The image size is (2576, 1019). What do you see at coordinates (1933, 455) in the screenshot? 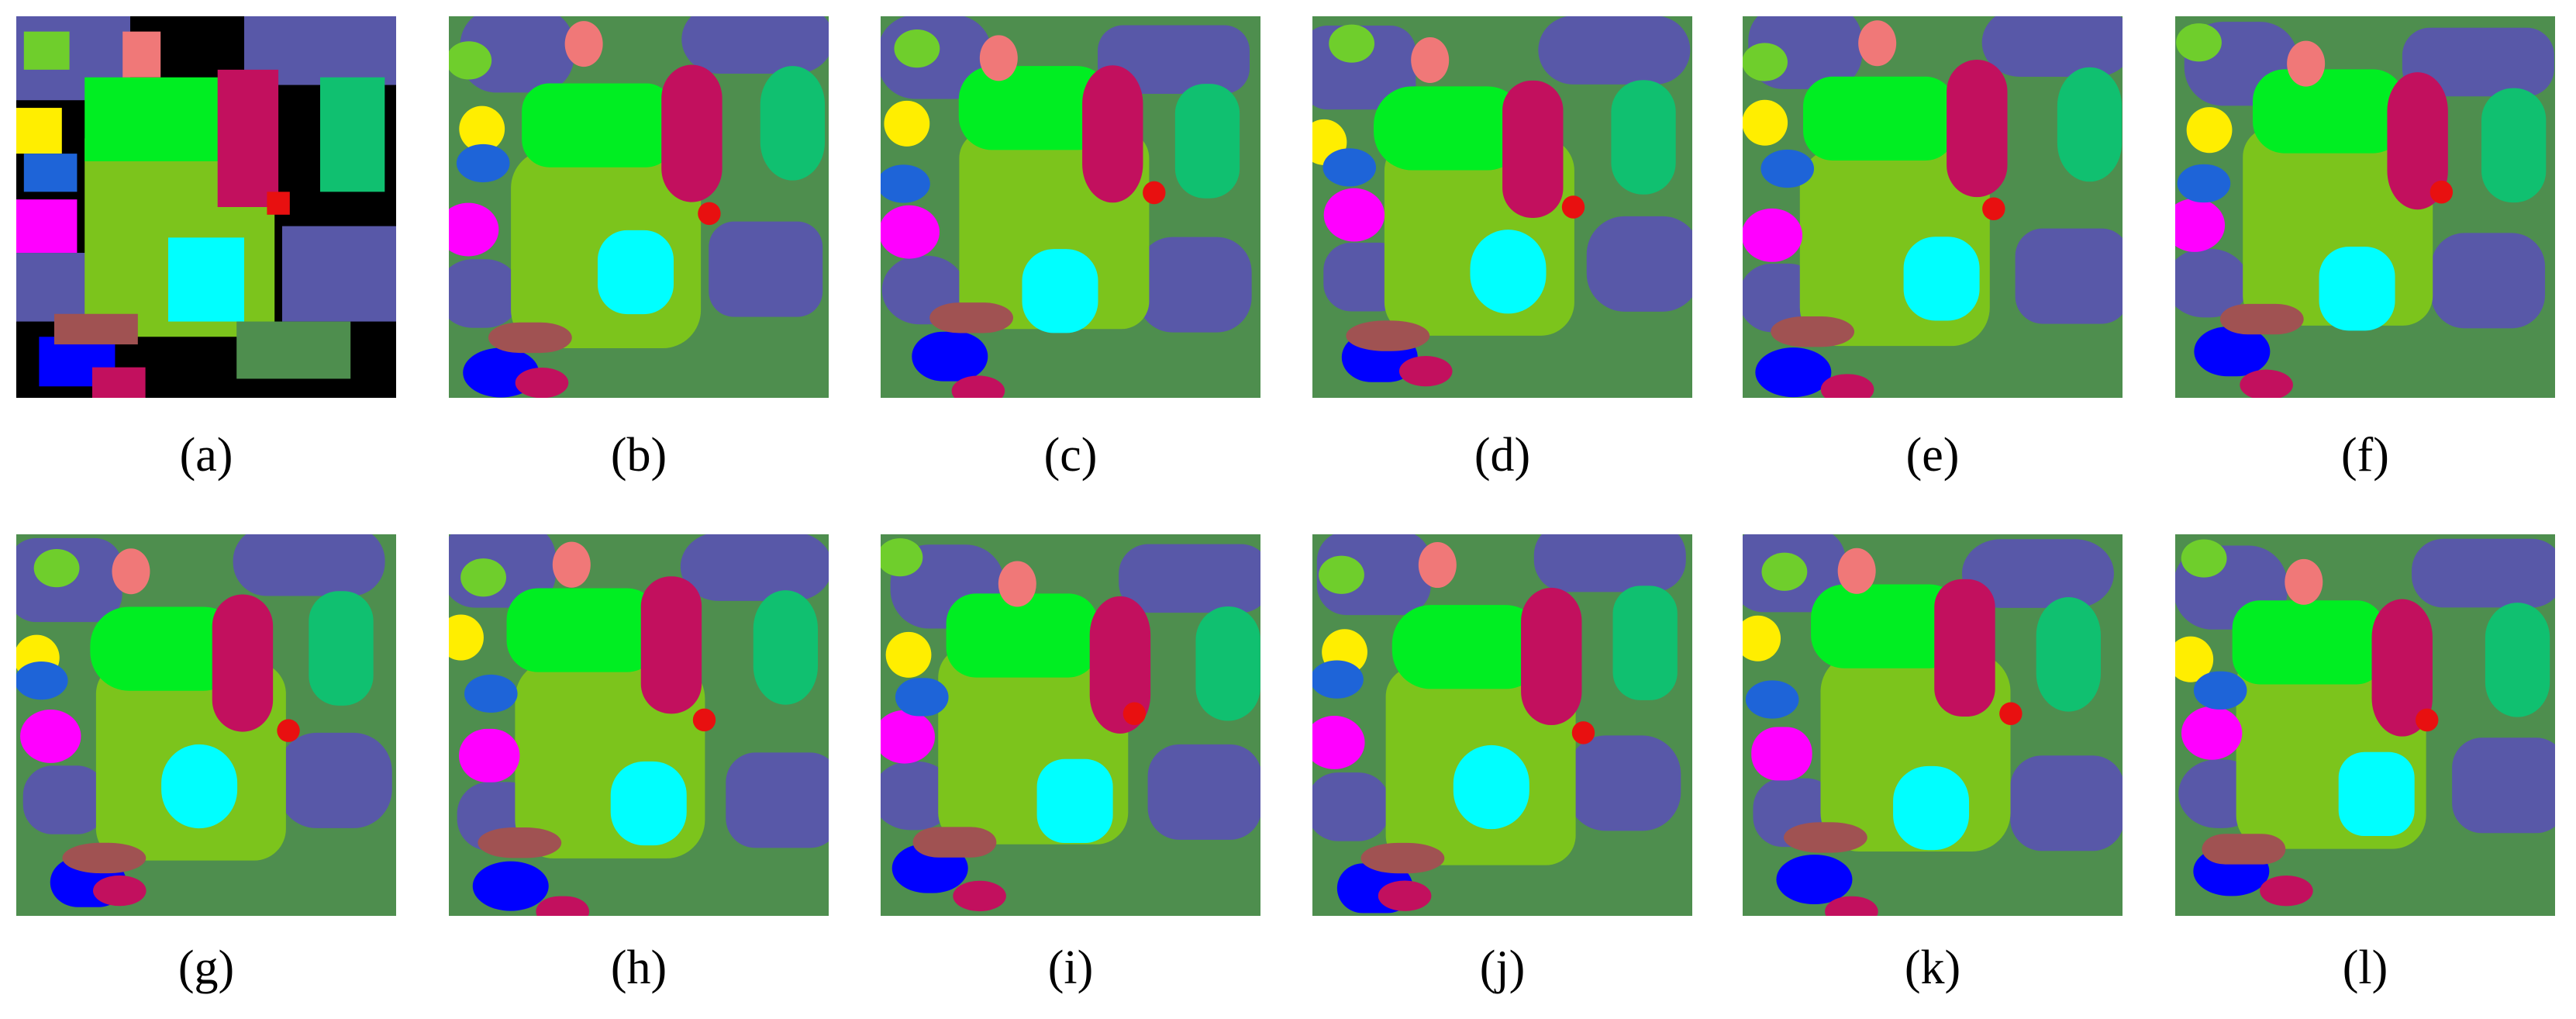
I see `panel-label: (e)` at bounding box center [1933, 455].